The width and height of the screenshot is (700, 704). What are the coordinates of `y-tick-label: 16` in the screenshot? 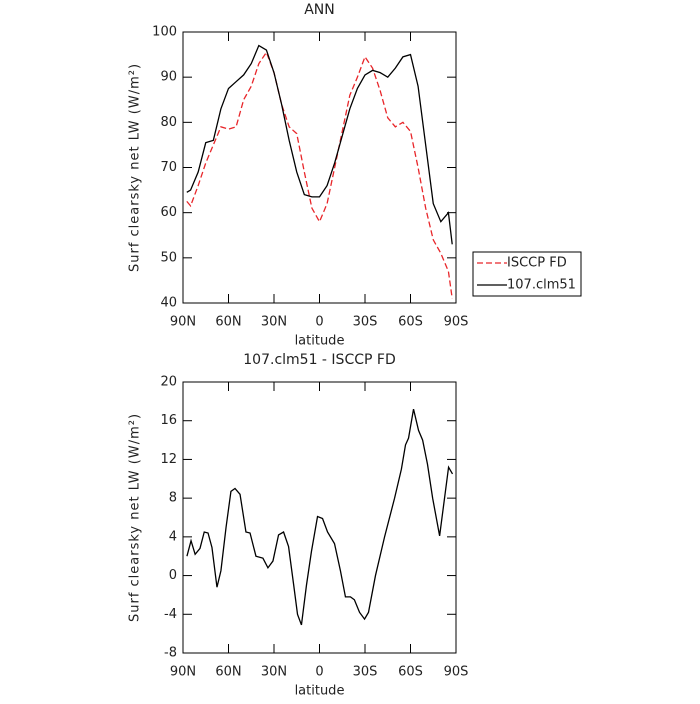 It's located at (168, 420).